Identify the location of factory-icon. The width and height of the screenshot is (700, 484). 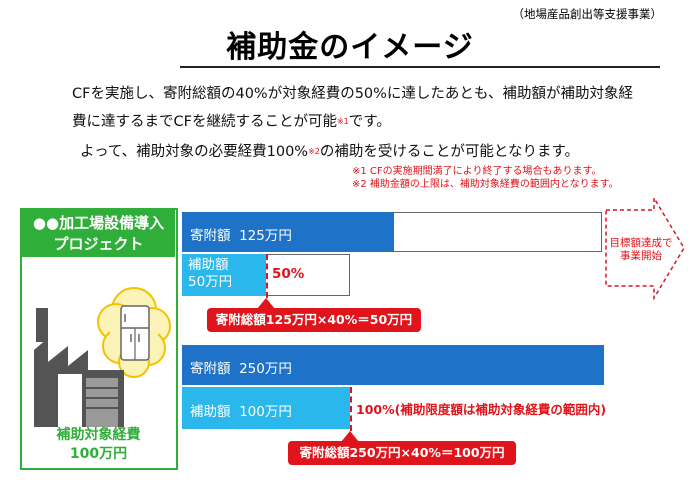
(79, 367).